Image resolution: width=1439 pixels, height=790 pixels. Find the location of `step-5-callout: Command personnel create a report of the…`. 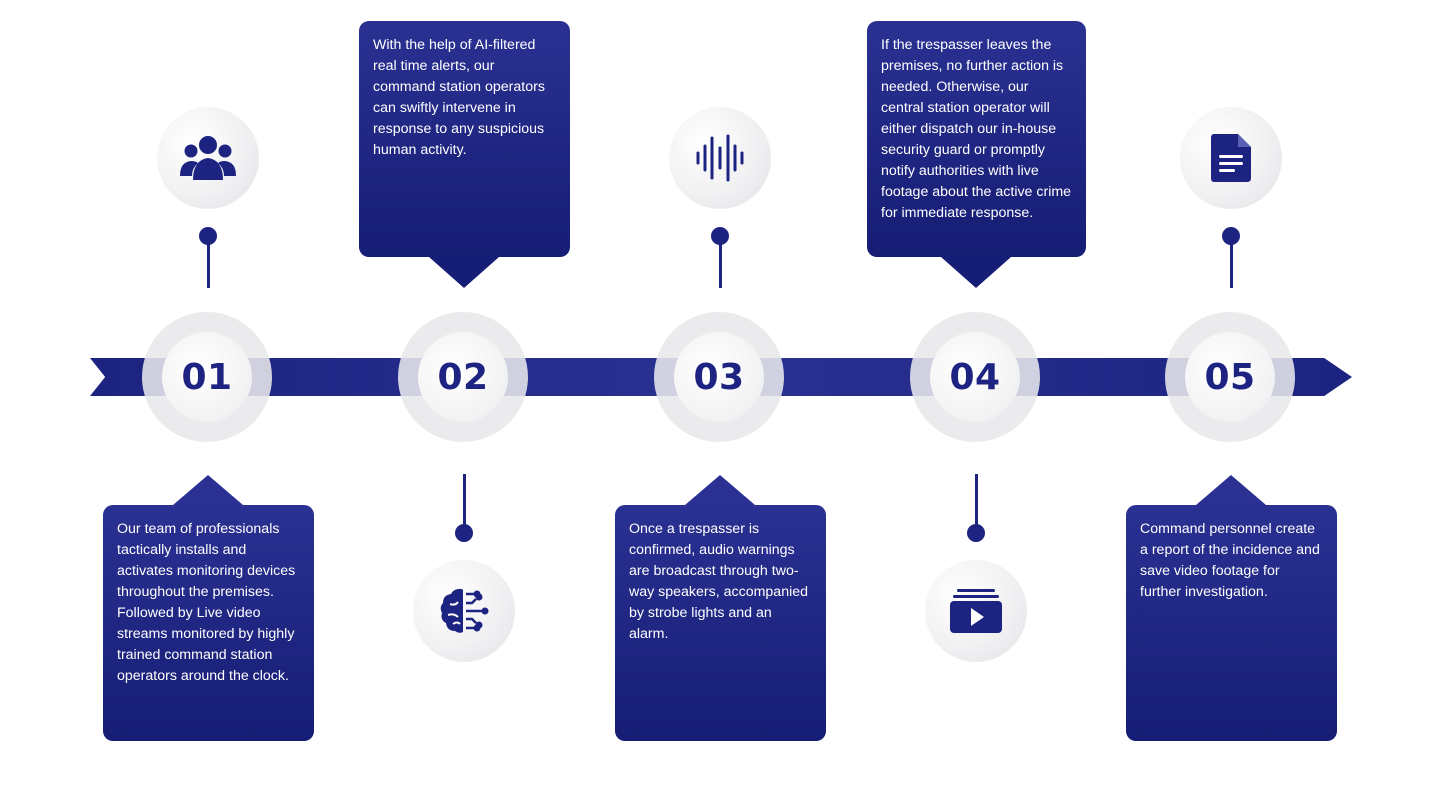

step-5-callout: Command personnel create a report of the… is located at coordinates (1231, 608).